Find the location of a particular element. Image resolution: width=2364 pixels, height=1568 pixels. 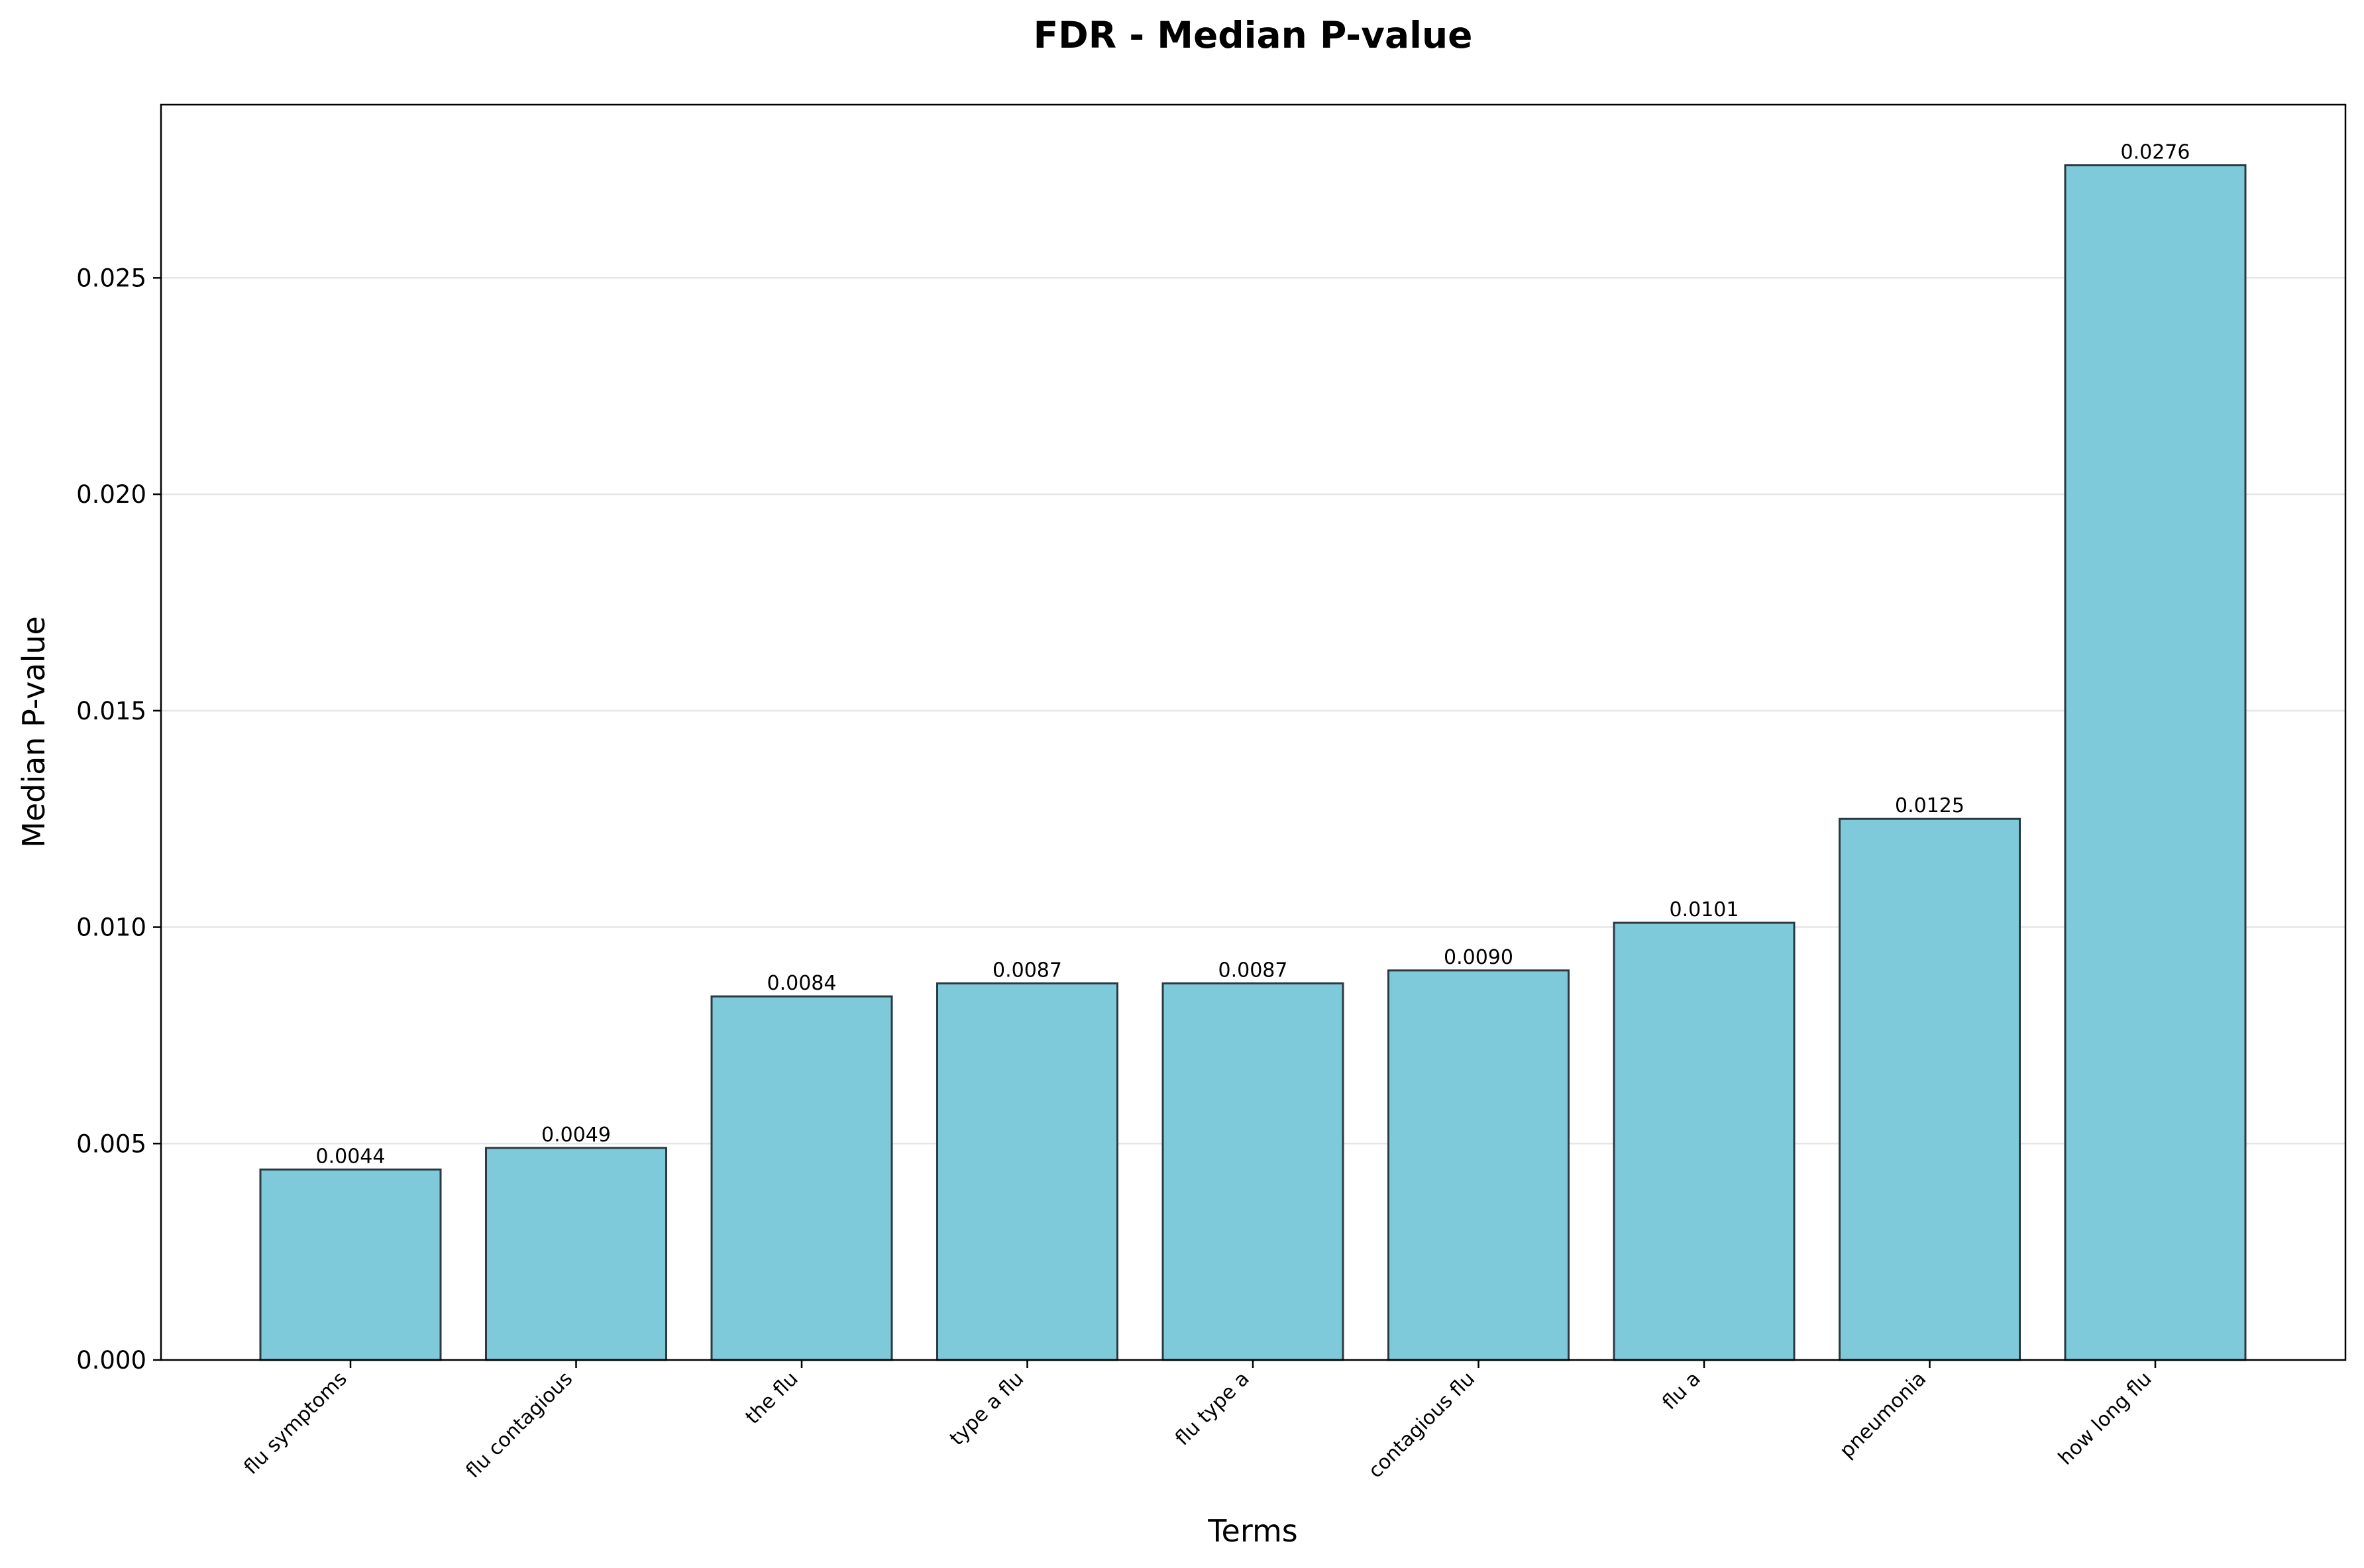

bar-value-label: 0.0044 is located at coordinates (351, 1156).